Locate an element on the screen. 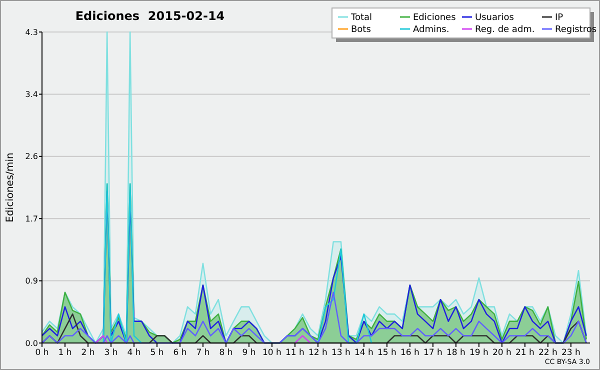  x-tick-label: 14 h is located at coordinates (364, 353).